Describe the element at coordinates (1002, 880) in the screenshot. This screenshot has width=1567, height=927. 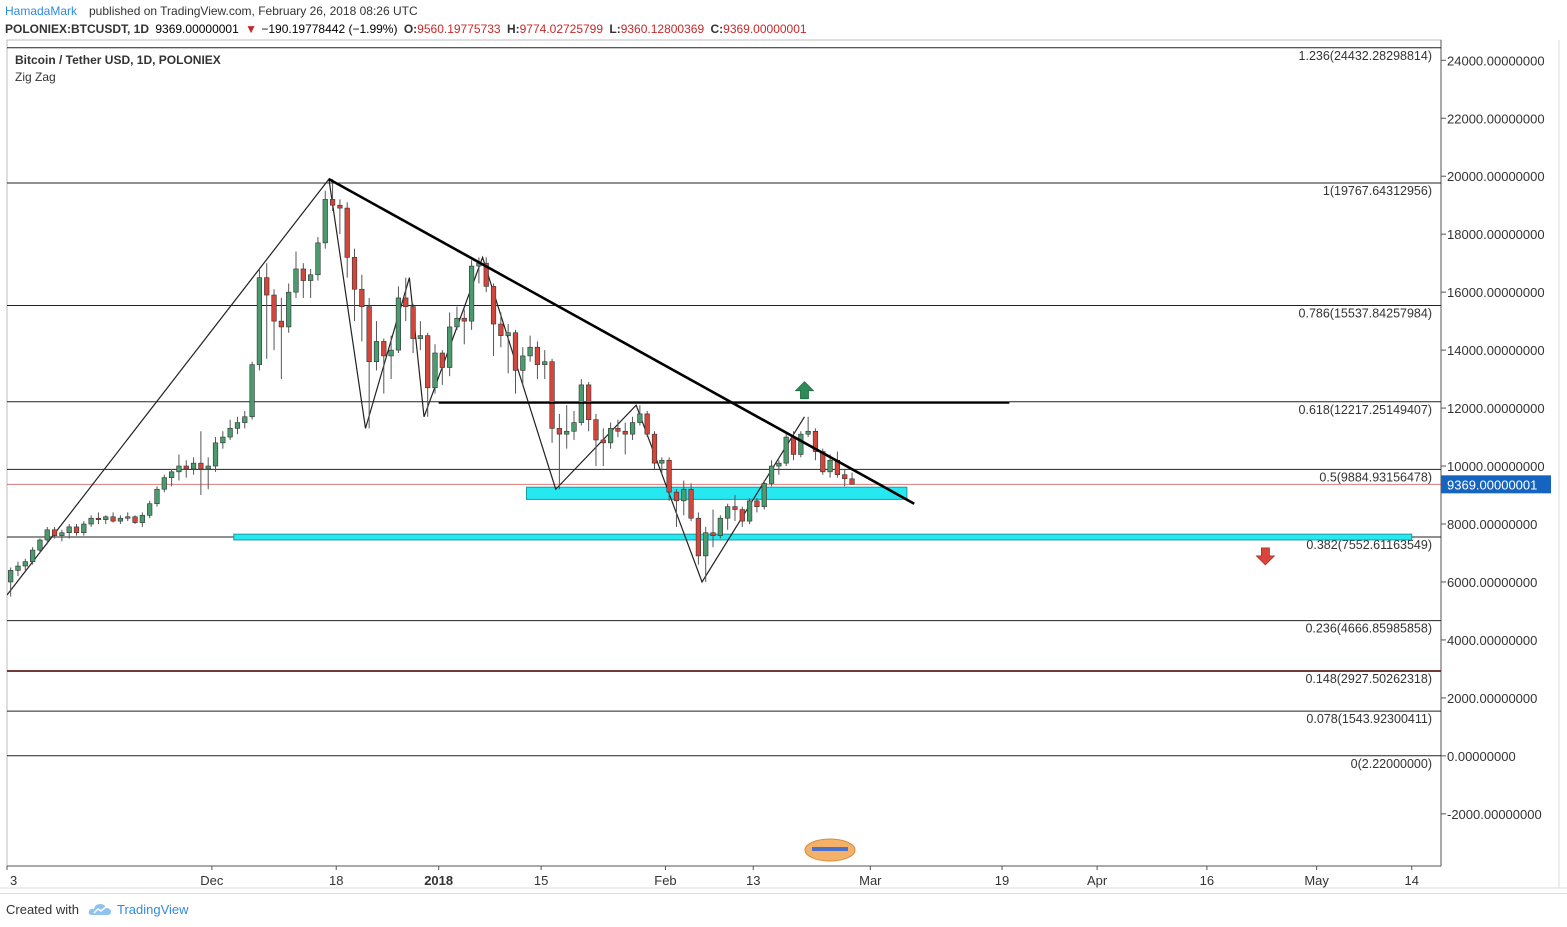
I see `time-tick-label: 19` at that location.